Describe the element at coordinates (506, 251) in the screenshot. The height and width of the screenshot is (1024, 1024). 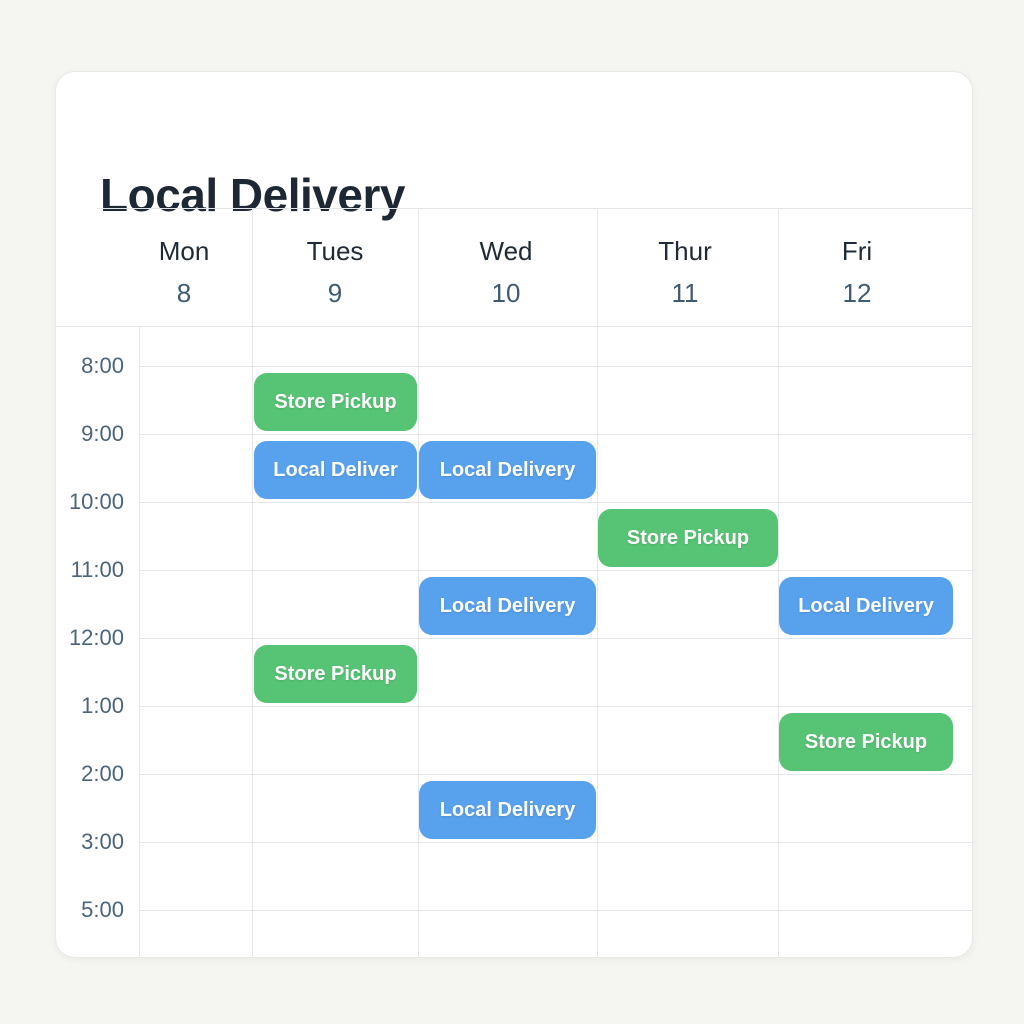
I see `day-name: Wed` at that location.